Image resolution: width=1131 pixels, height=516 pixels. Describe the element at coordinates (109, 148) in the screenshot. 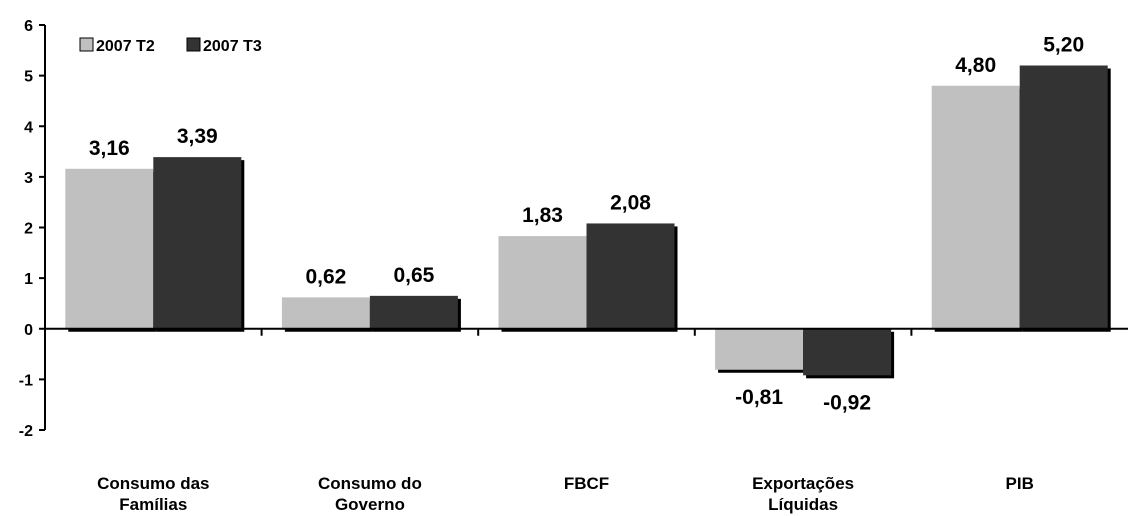

I see `data-label: 3,16` at that location.